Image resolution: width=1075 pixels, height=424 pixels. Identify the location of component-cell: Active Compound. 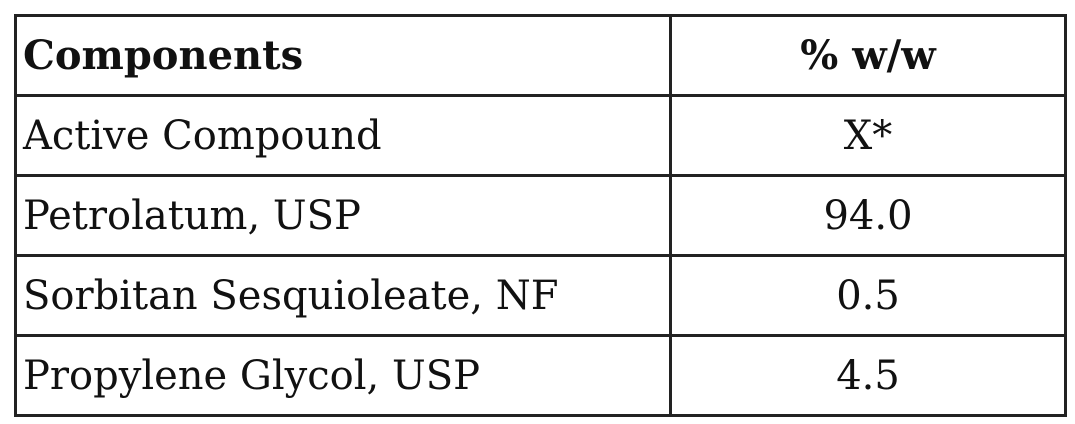
(343, 136).